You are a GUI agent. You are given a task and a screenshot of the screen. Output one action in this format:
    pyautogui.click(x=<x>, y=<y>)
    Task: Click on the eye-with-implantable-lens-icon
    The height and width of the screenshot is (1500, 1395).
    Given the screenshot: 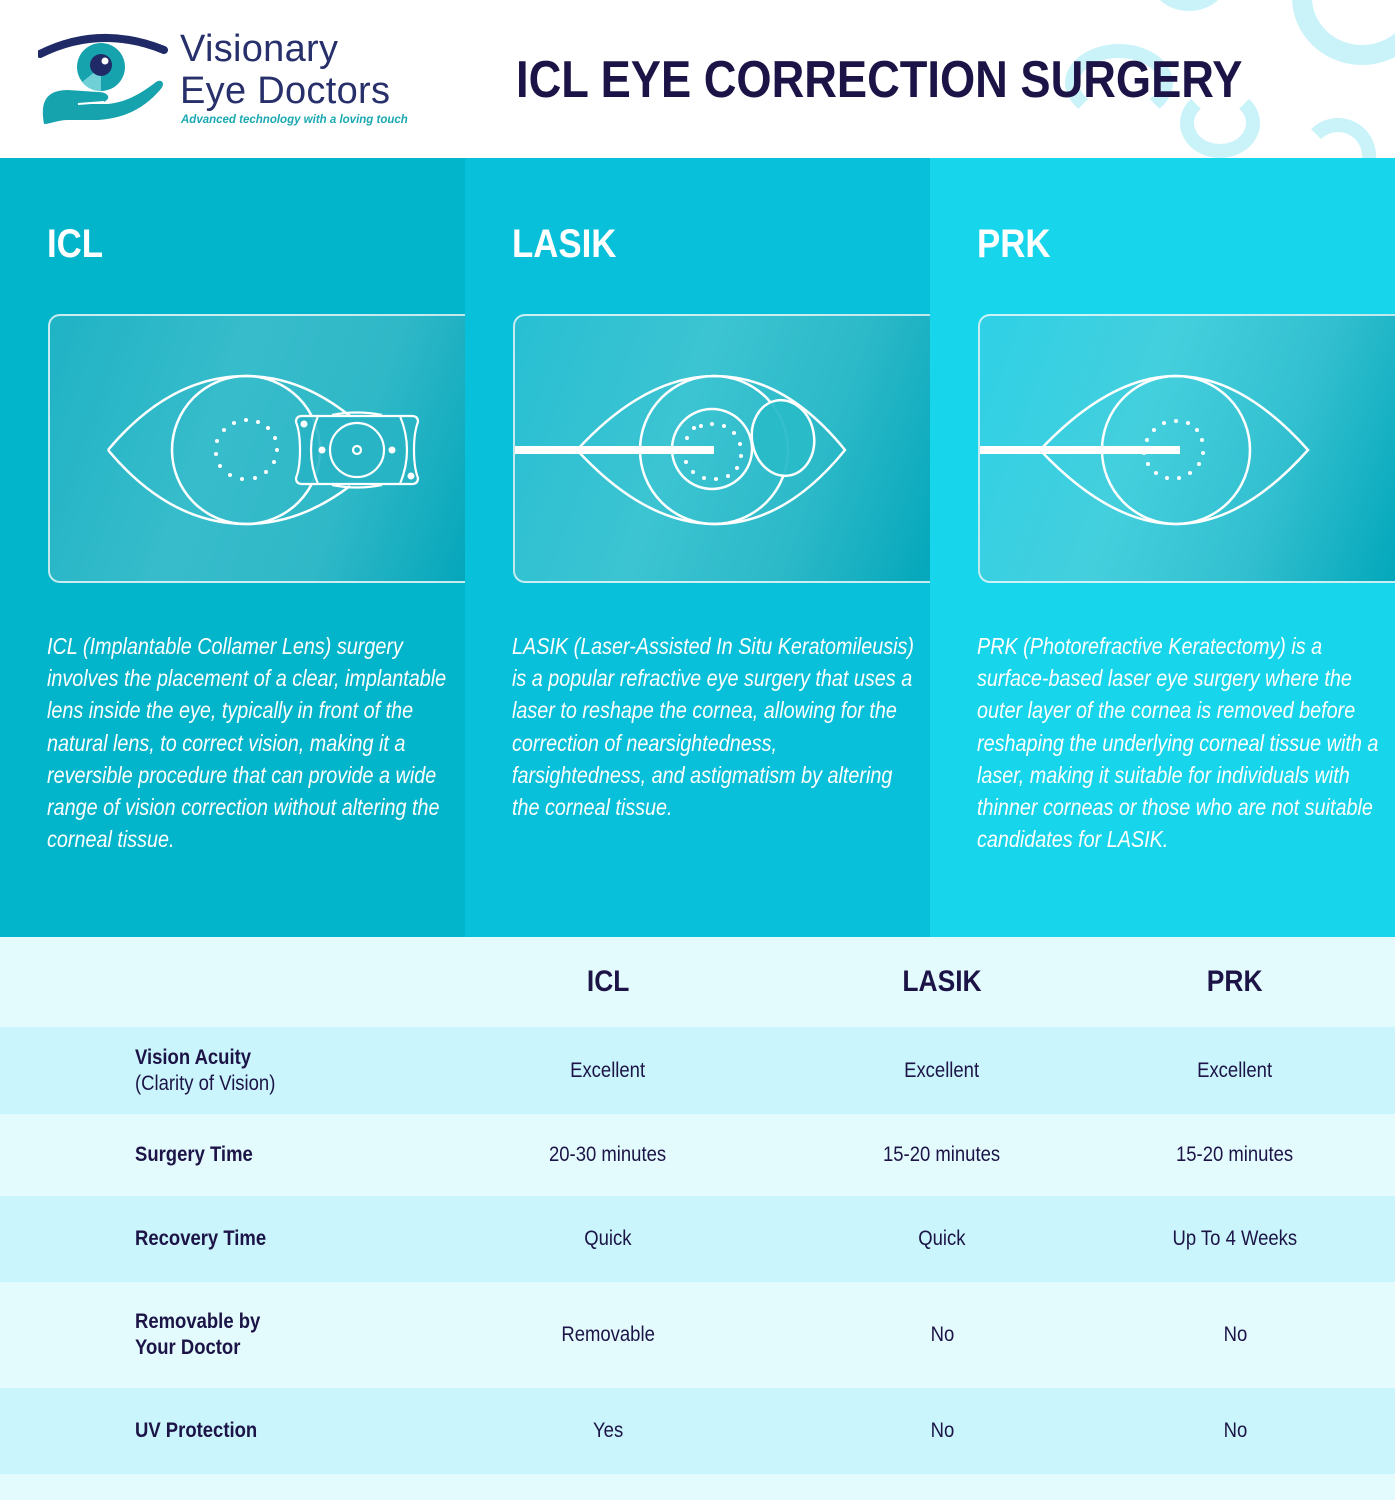 What is the action you would take?
    pyautogui.click(x=263, y=450)
    